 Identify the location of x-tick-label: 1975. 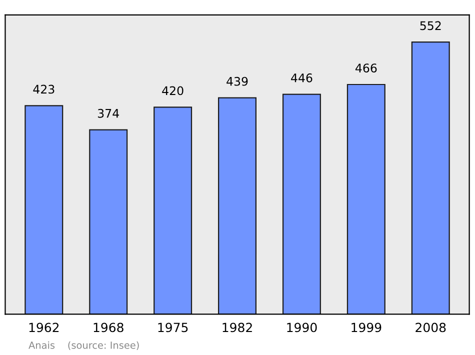
(173, 327).